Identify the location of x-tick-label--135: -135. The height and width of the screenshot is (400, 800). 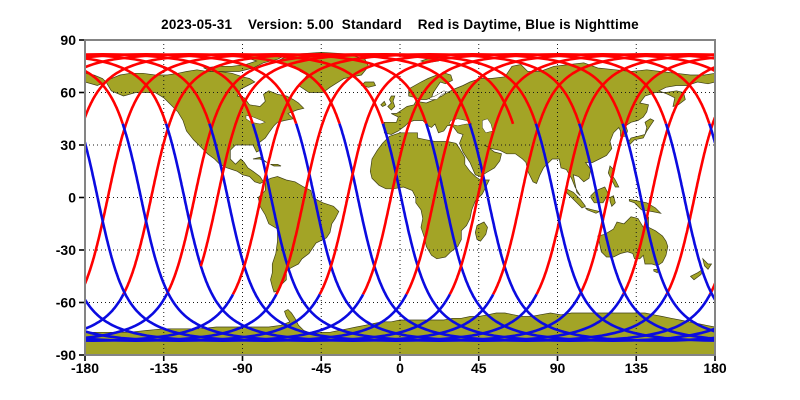
(164, 368).